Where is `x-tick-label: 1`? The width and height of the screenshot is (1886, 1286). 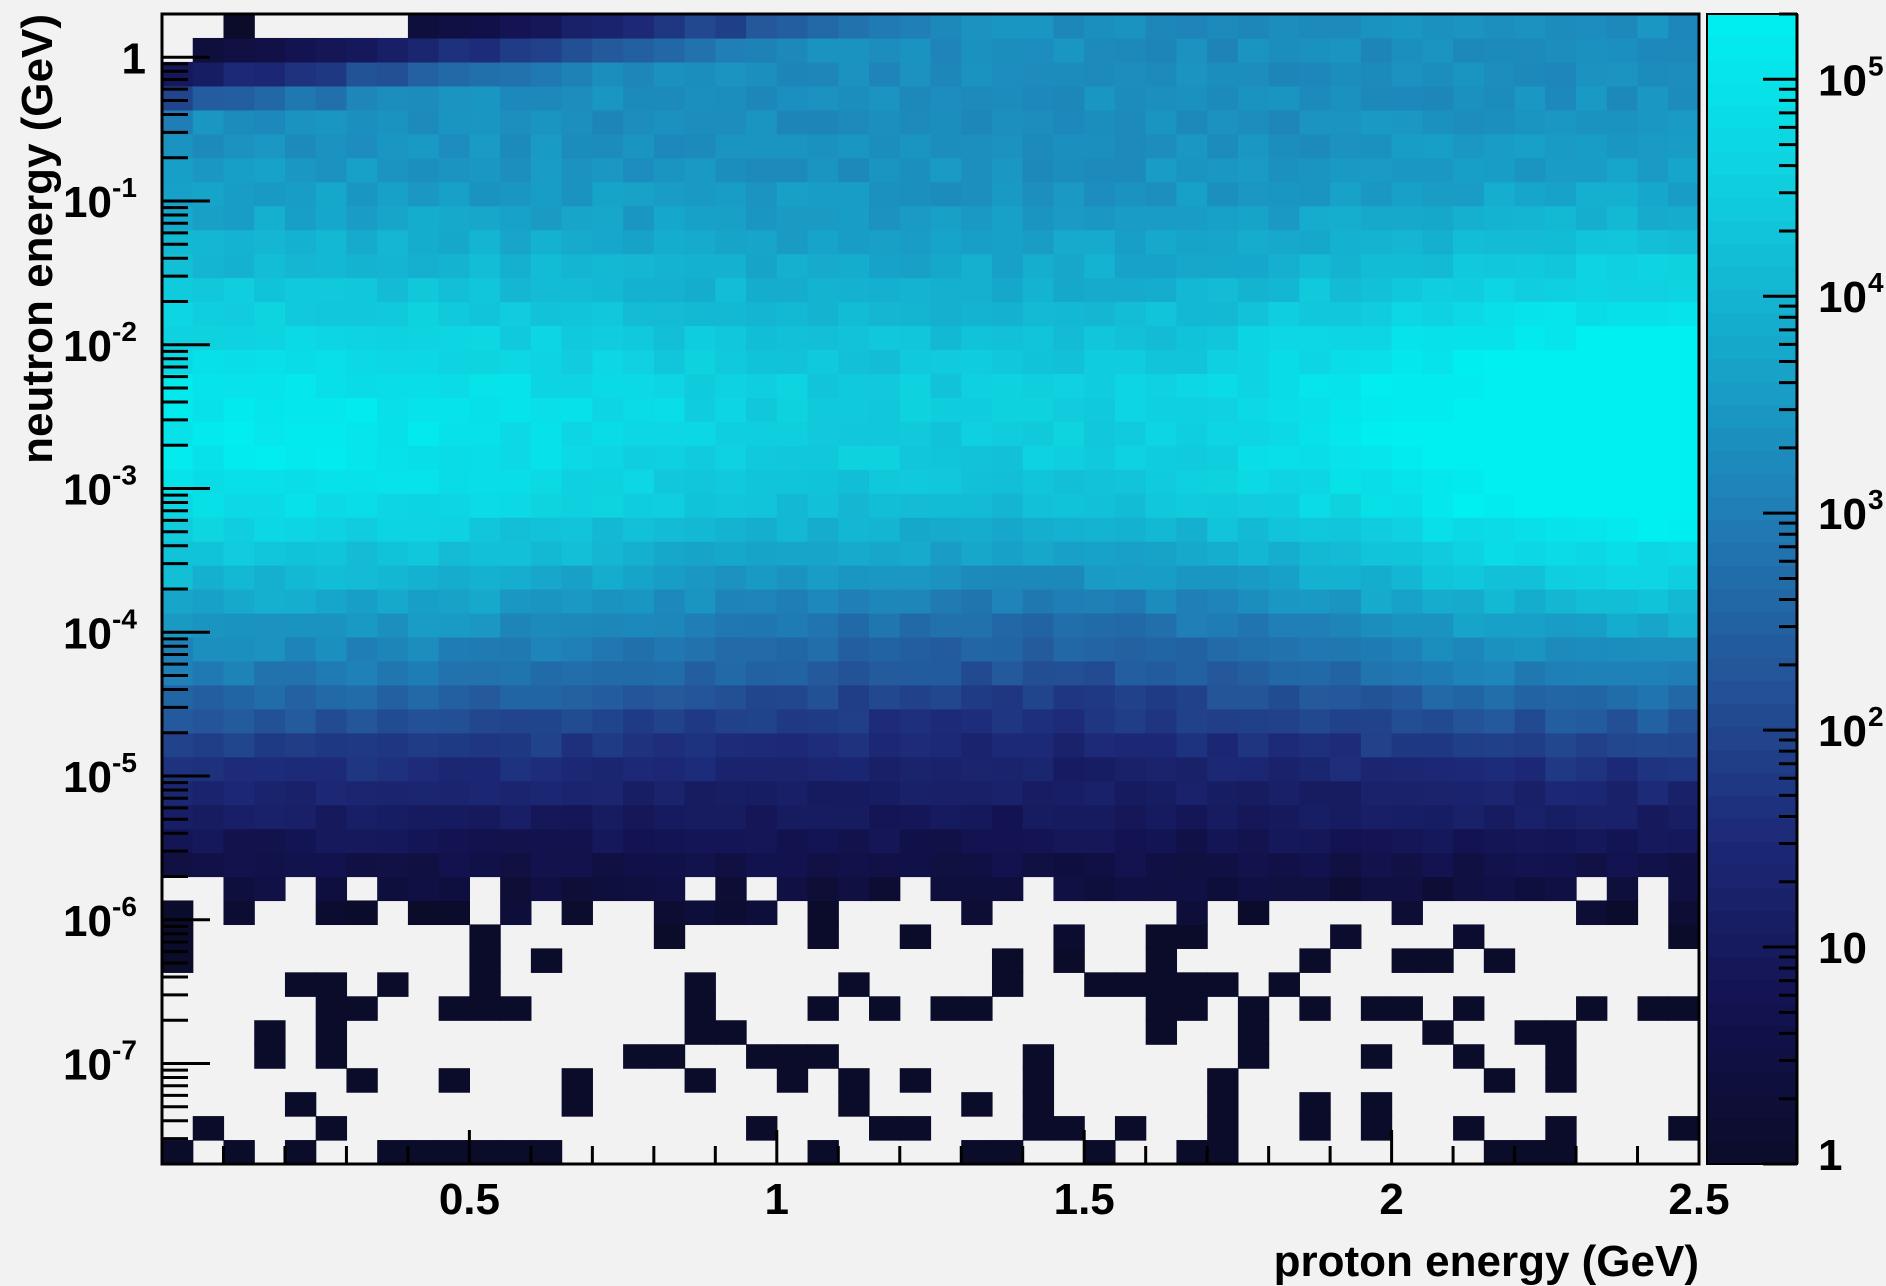 x-tick-label: 1 is located at coordinates (777, 1199).